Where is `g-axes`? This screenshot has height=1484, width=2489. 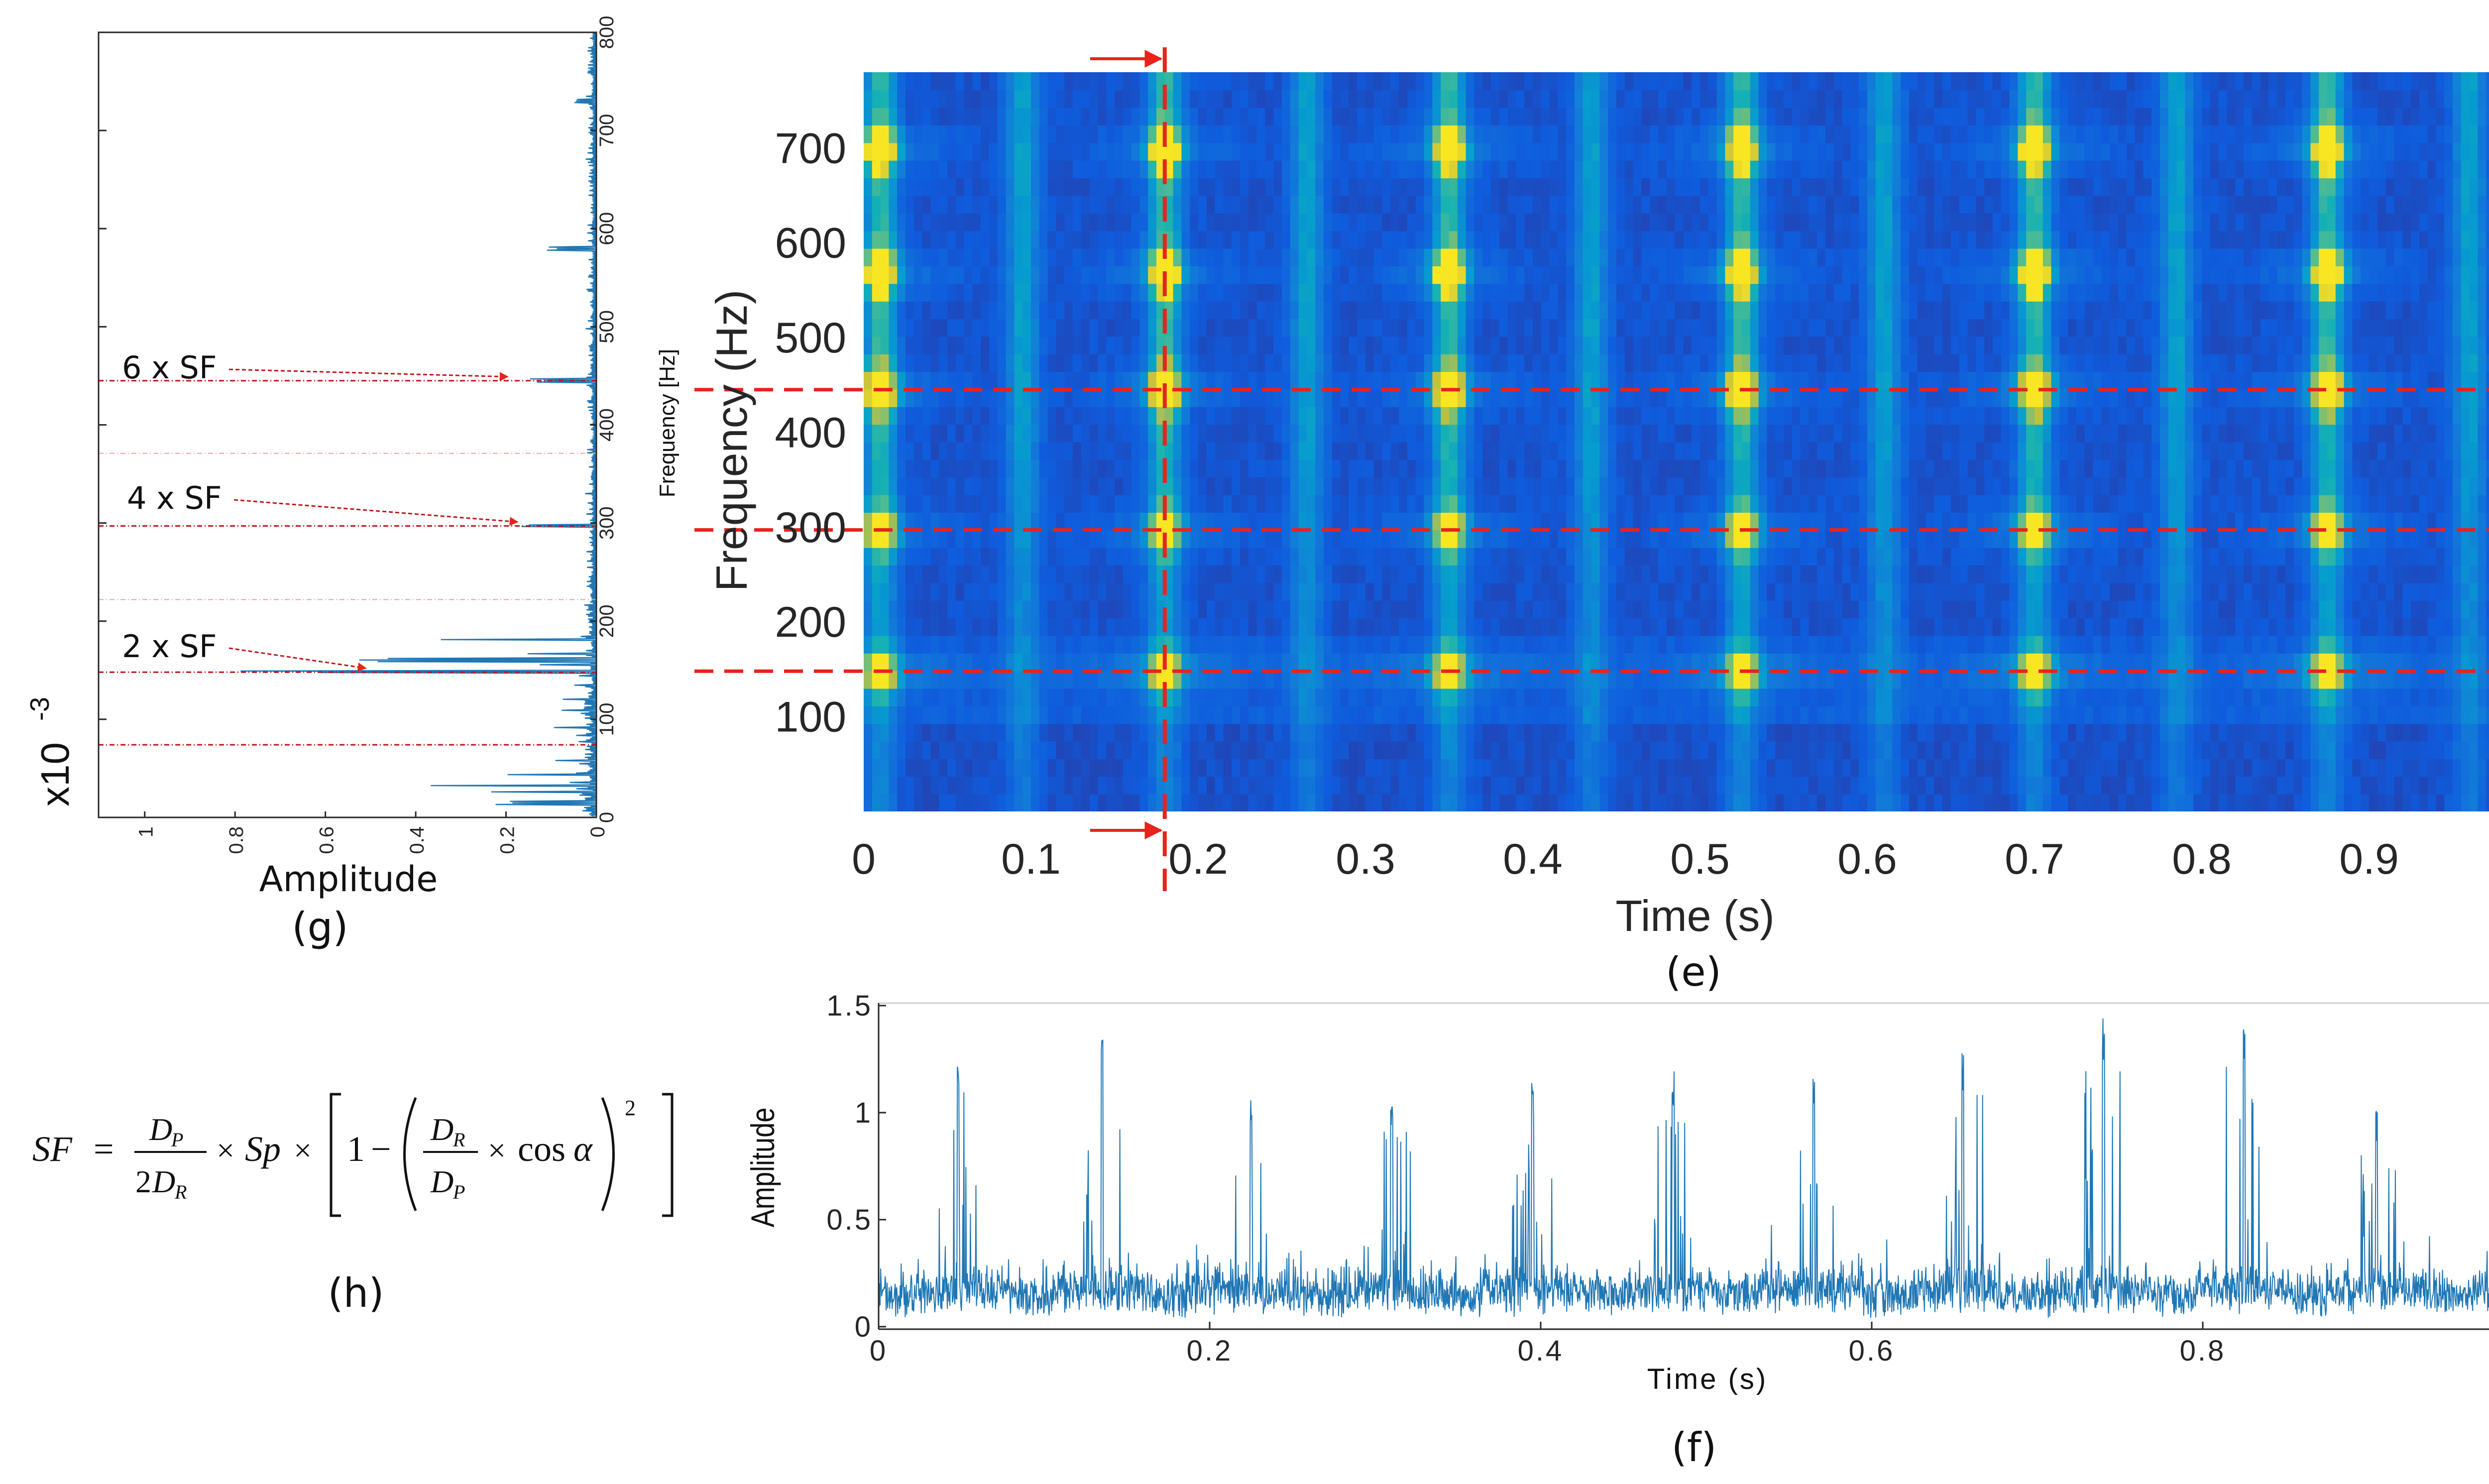
g-axes is located at coordinates (347, 424).